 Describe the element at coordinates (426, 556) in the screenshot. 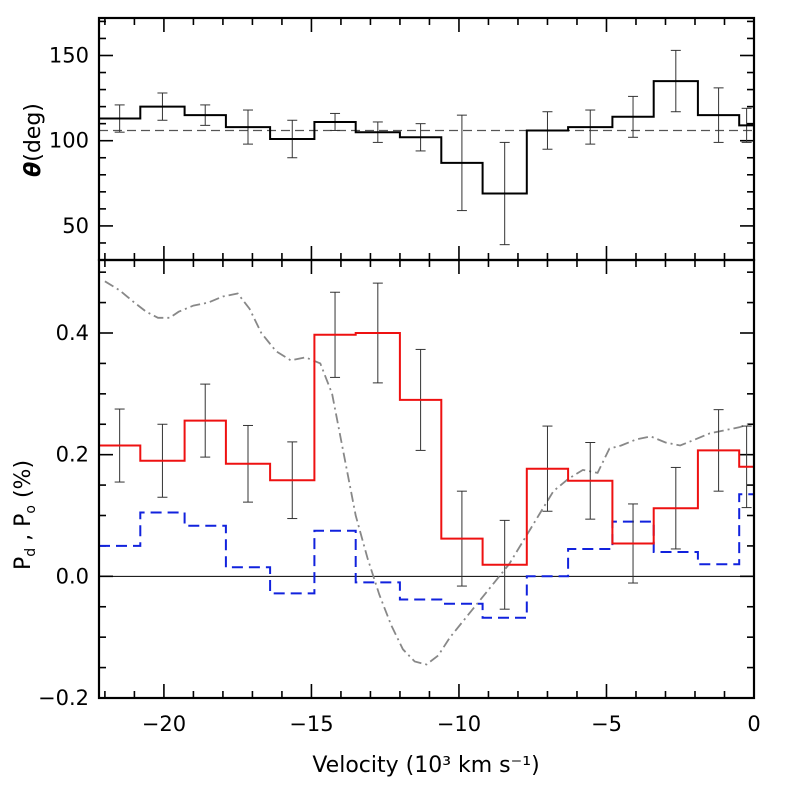

I see `po-step-line` at that location.